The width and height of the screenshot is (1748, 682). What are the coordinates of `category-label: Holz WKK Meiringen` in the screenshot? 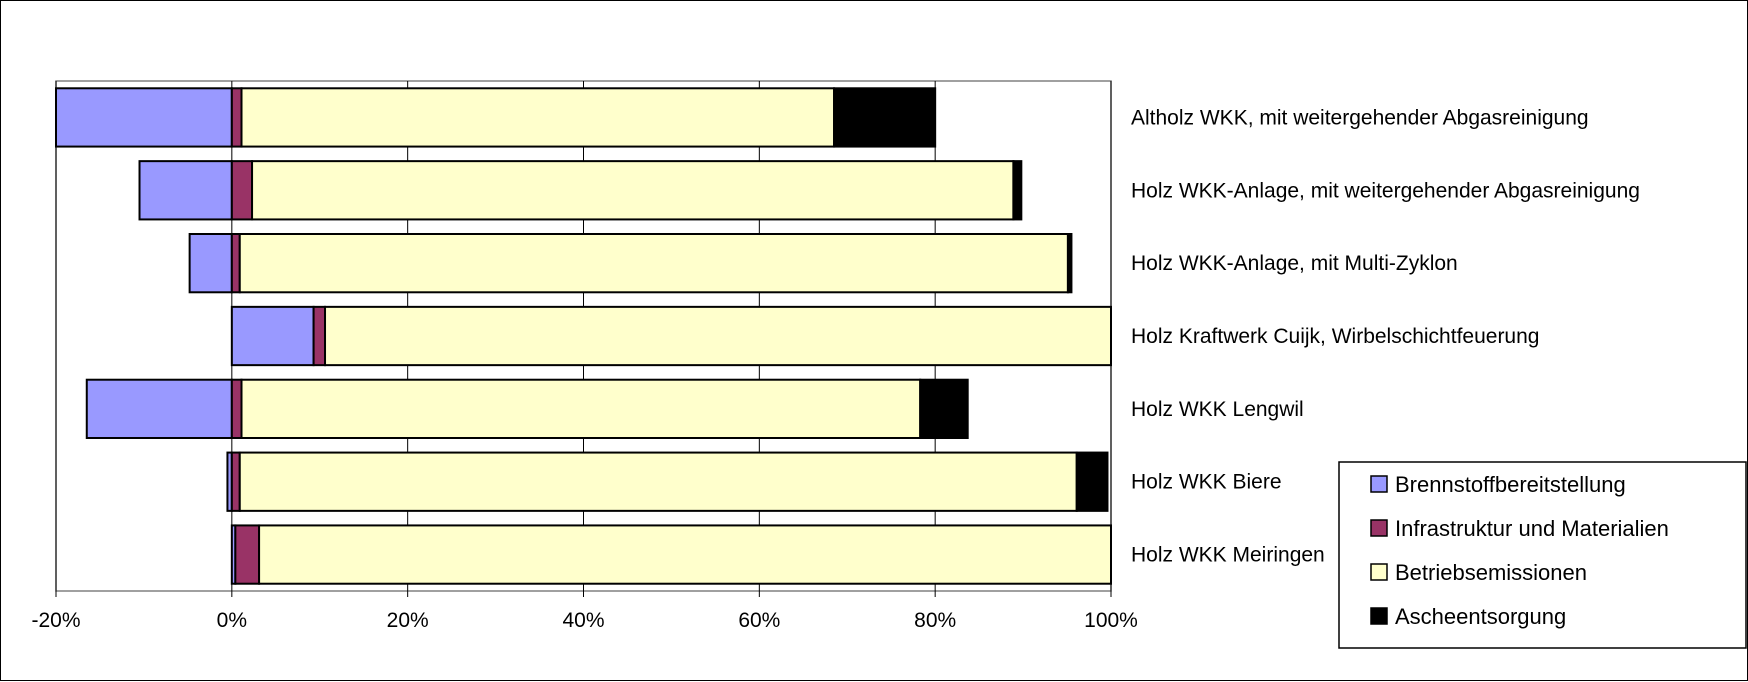 It's located at (1228, 555).